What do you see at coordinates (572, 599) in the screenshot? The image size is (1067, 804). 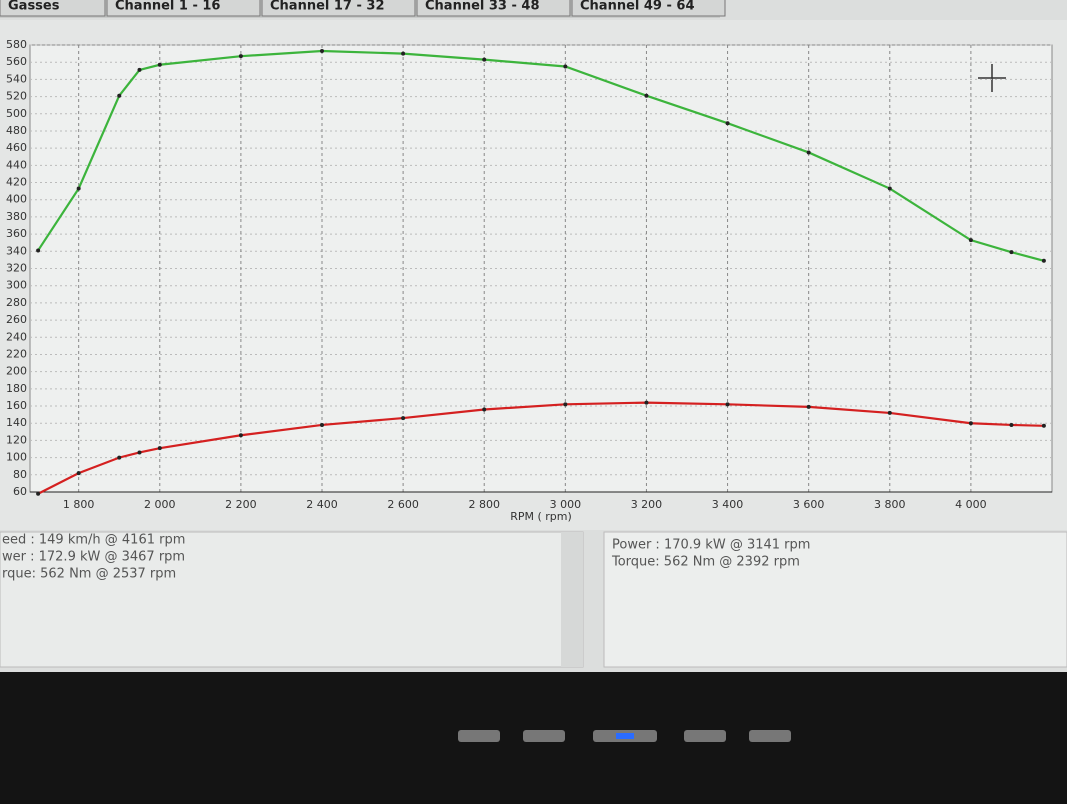 I see `scrollbar` at bounding box center [572, 599].